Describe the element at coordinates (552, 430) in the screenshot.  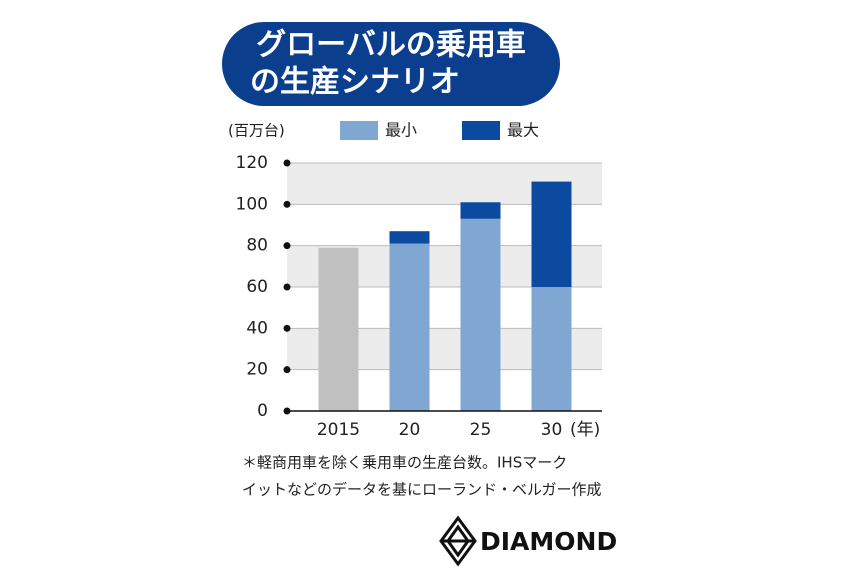
I see `x-tick-label: 30` at that location.